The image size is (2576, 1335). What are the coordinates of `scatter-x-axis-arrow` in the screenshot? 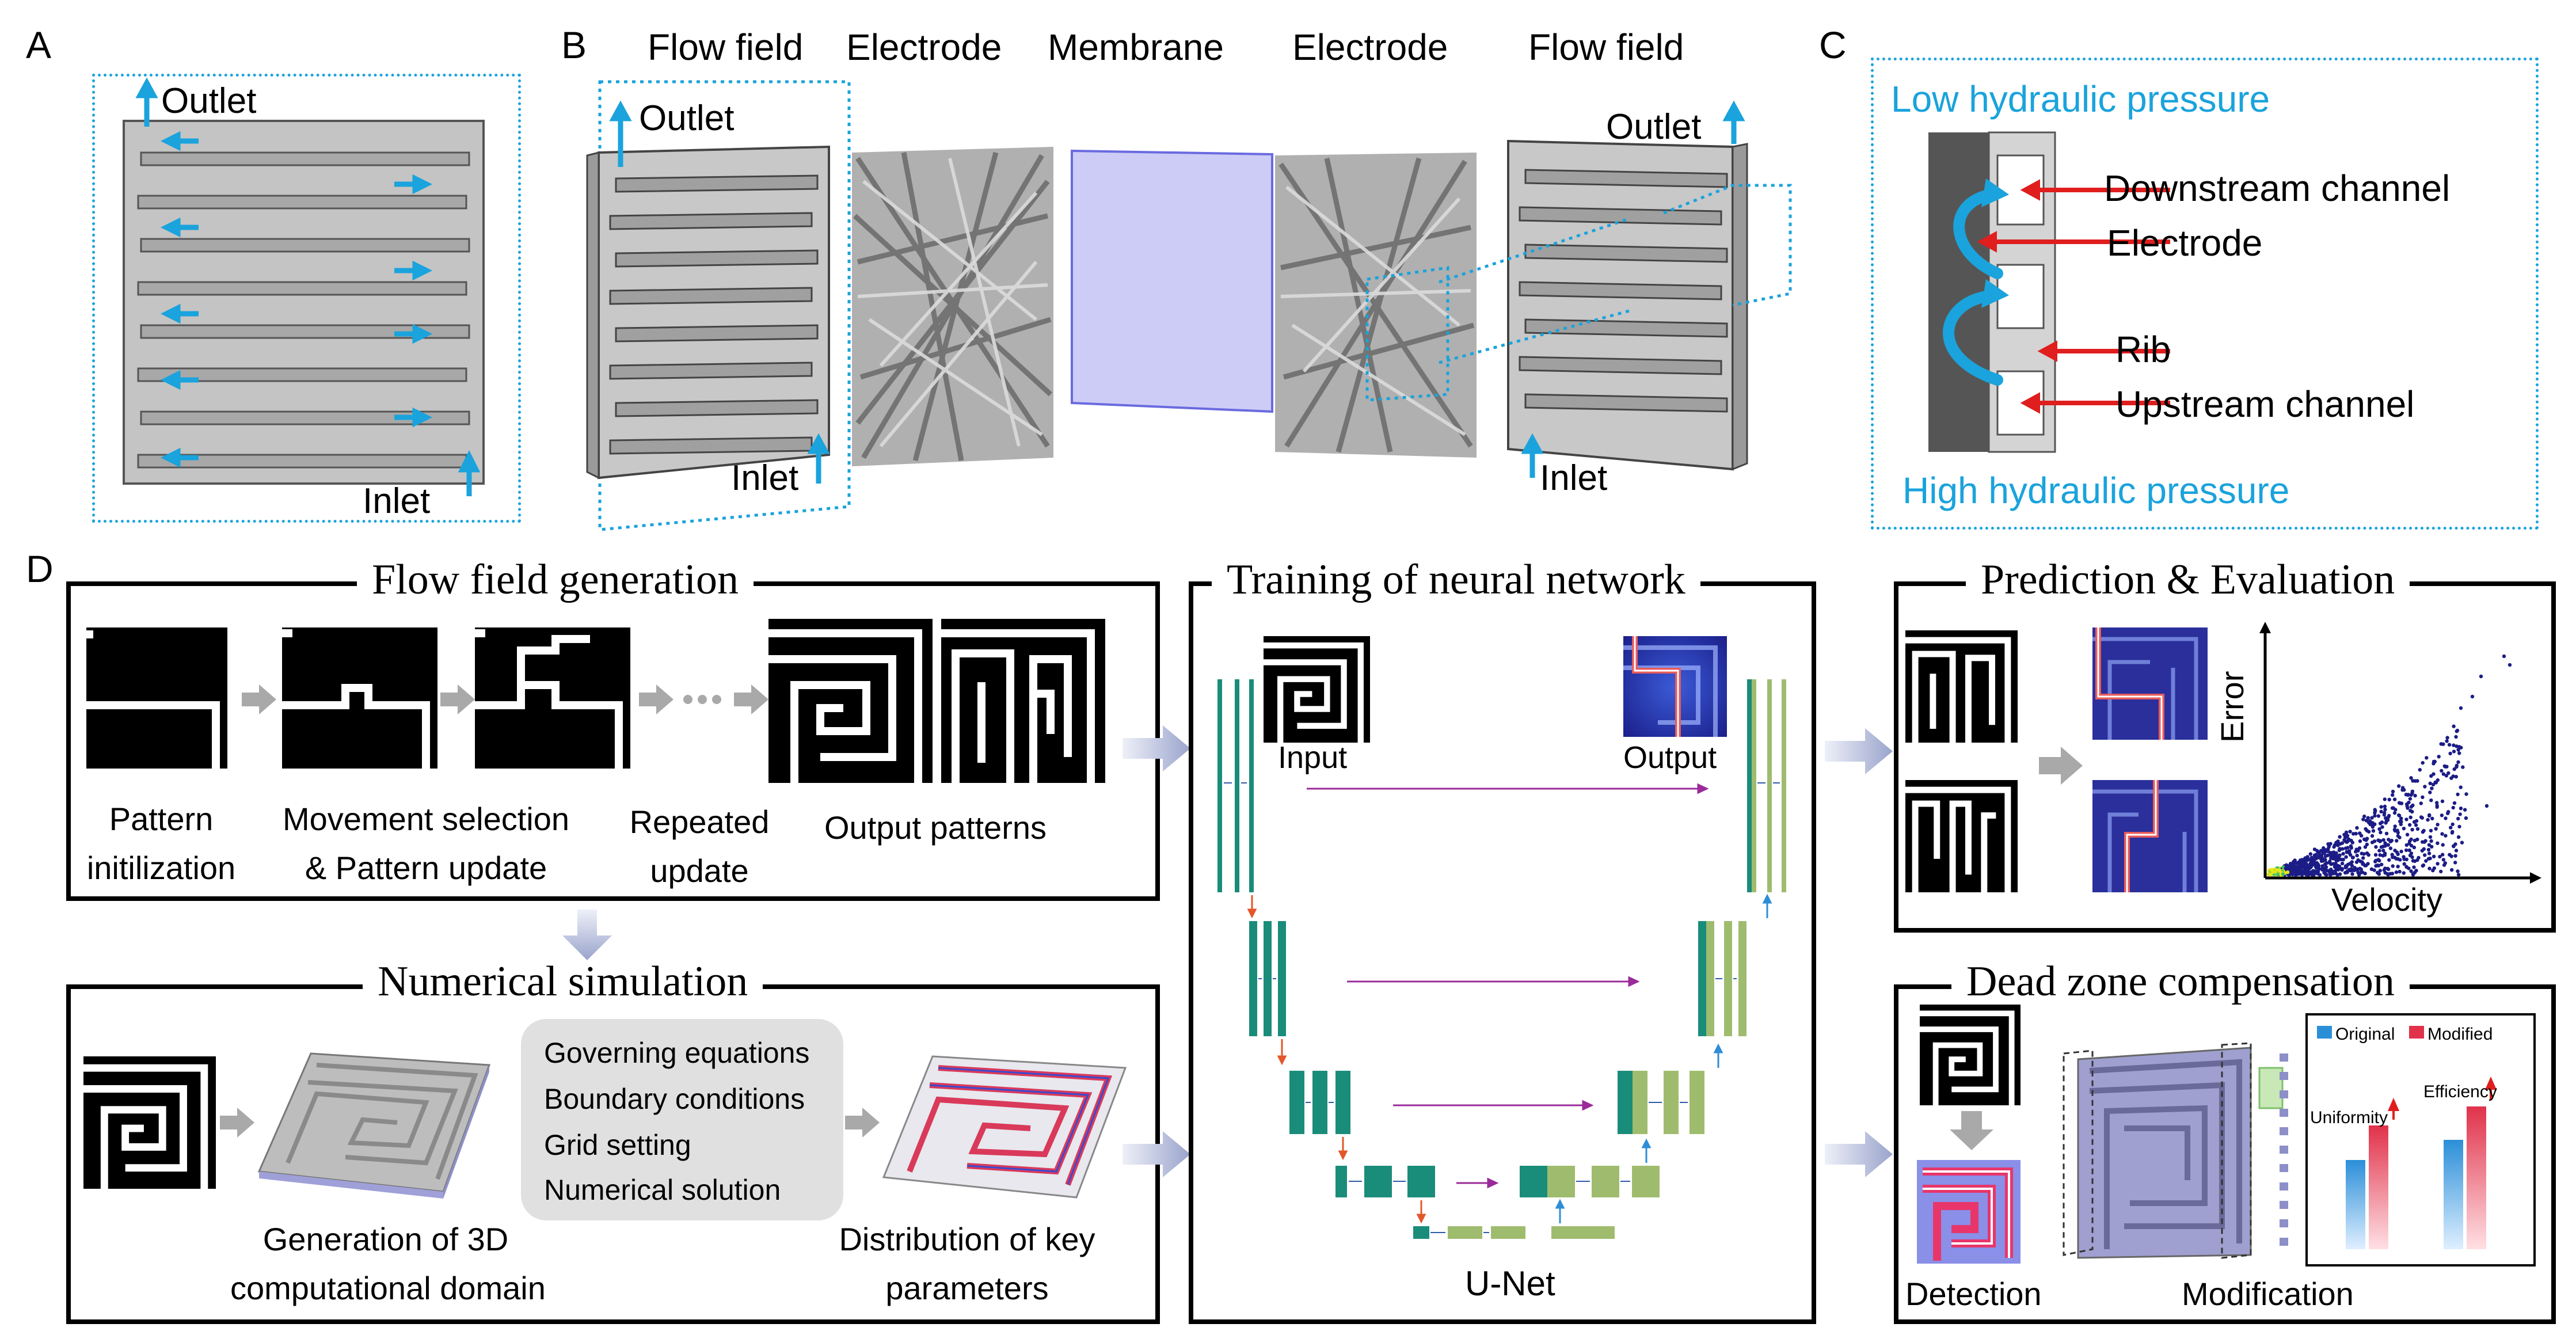 It's located at (2536, 878).